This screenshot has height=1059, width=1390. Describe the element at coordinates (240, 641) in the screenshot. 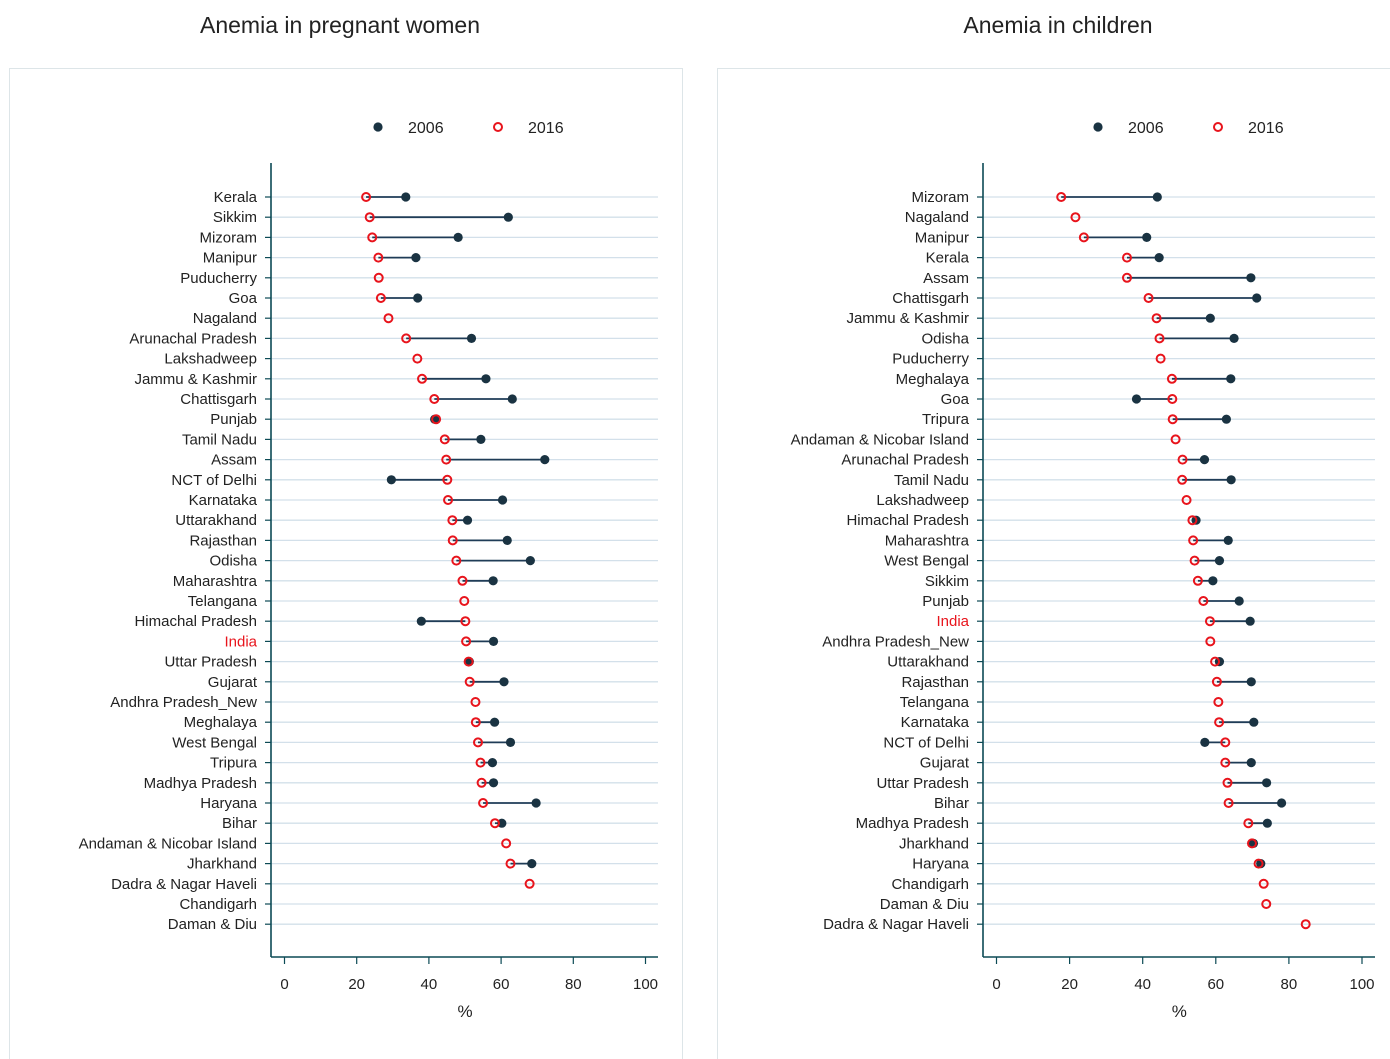

I see `category-label: India` at that location.